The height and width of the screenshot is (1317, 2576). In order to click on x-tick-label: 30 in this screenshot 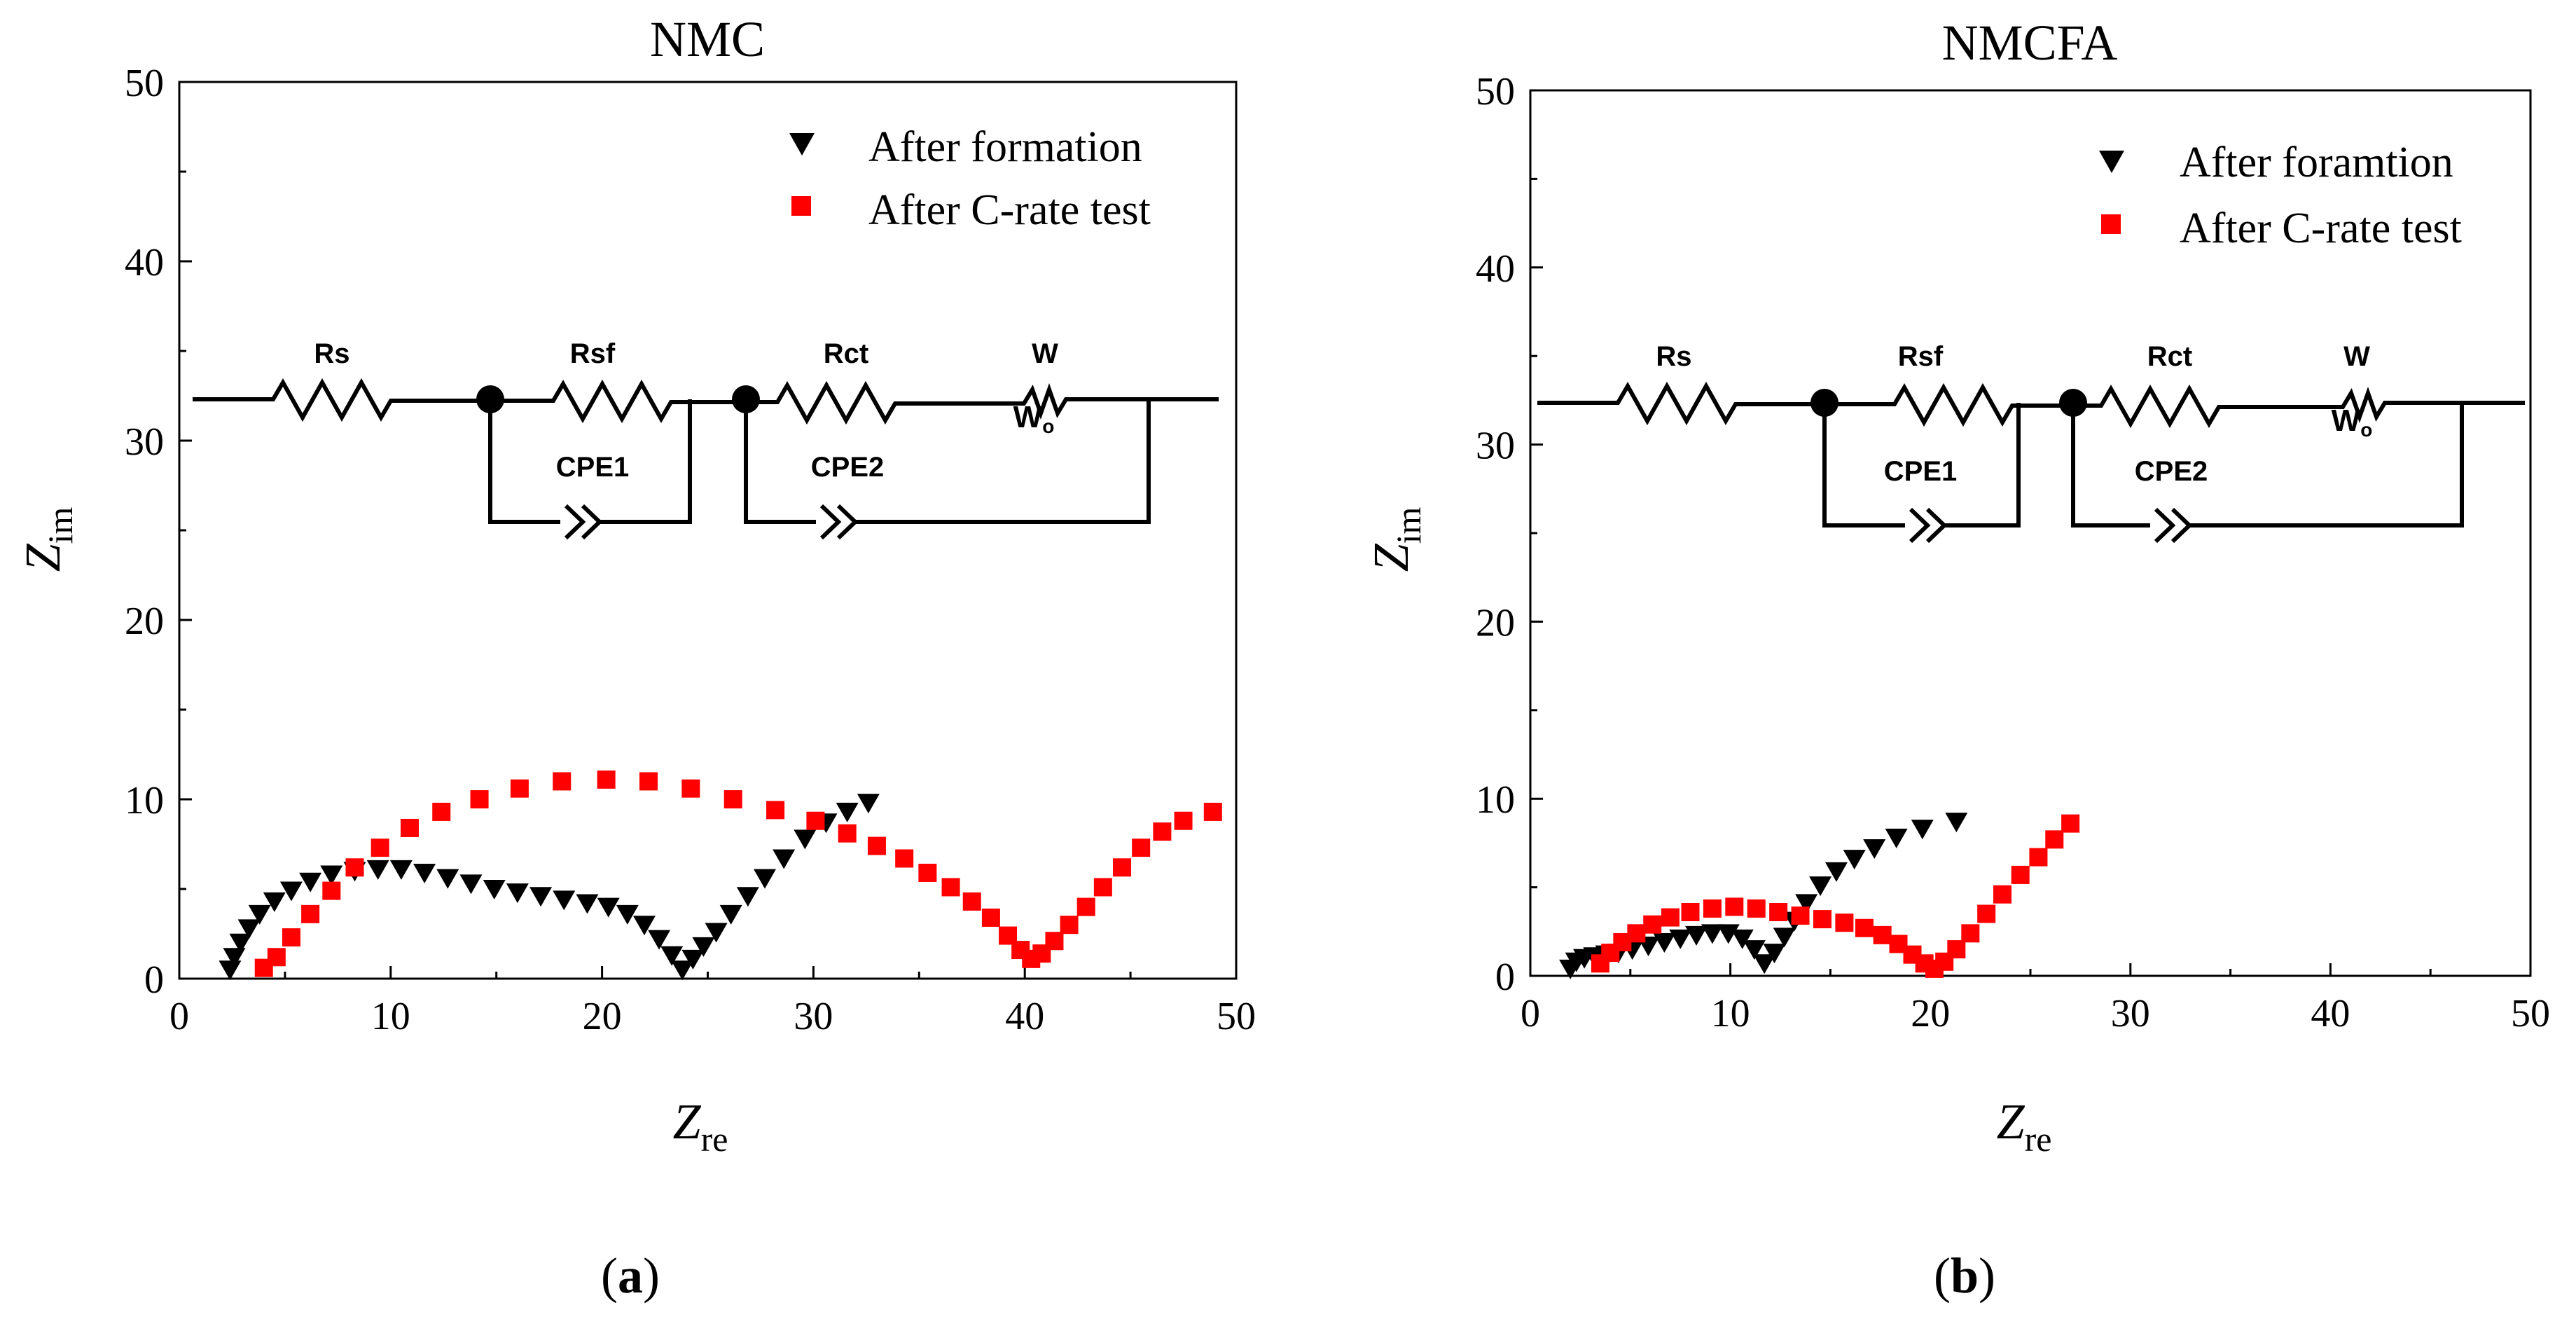, I will do `click(814, 1016)`.